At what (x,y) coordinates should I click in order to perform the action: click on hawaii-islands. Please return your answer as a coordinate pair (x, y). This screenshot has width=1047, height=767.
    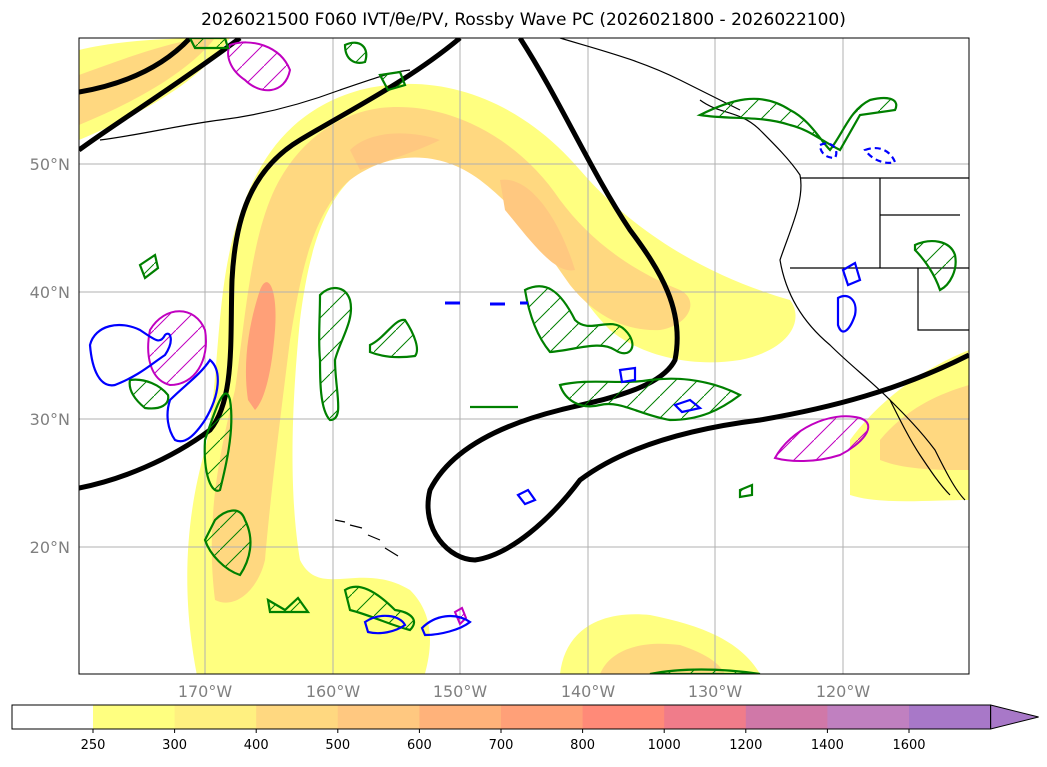
    Looking at the image, I should click on (366, 538).